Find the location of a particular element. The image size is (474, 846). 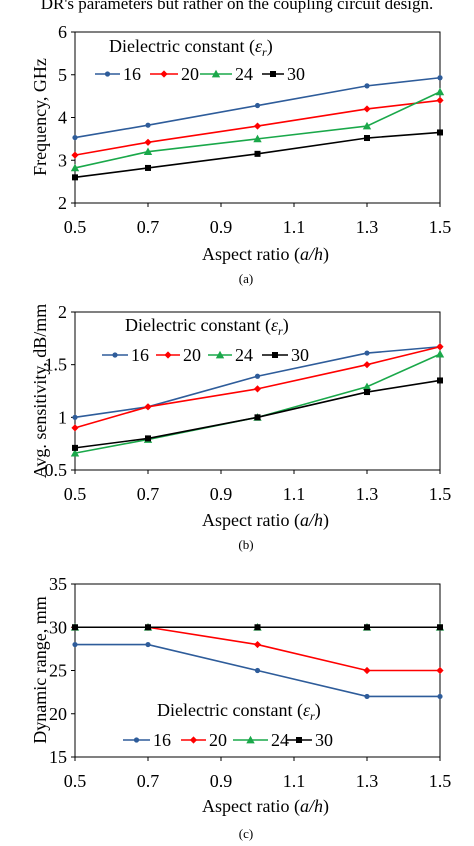

y-tick-label: 20 is located at coordinates (58, 714).